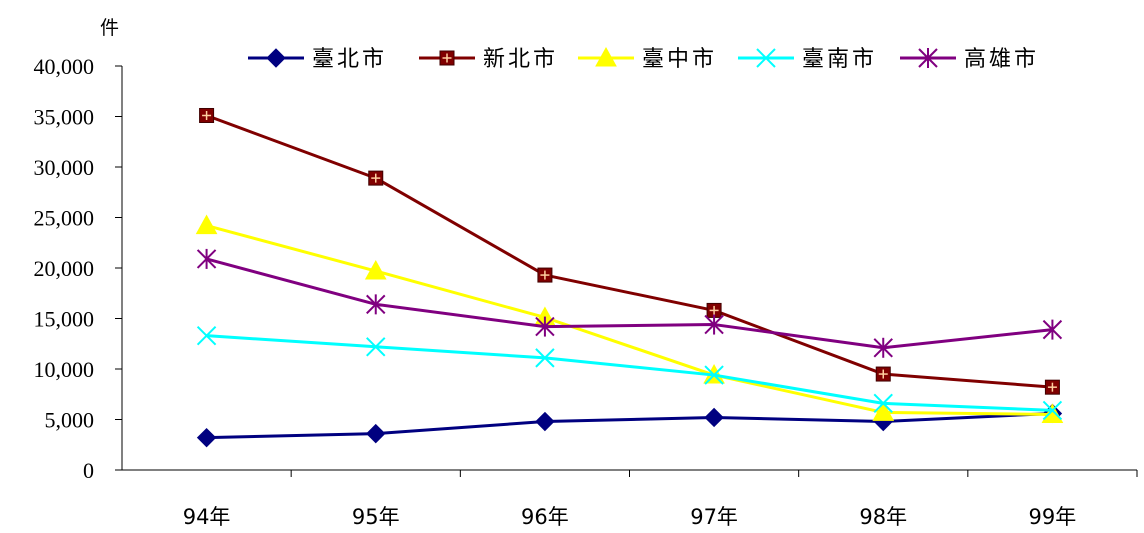 The height and width of the screenshot is (533, 1144). Describe the element at coordinates (349, 59) in the screenshot. I see `legend-label: 臺北市` at that location.